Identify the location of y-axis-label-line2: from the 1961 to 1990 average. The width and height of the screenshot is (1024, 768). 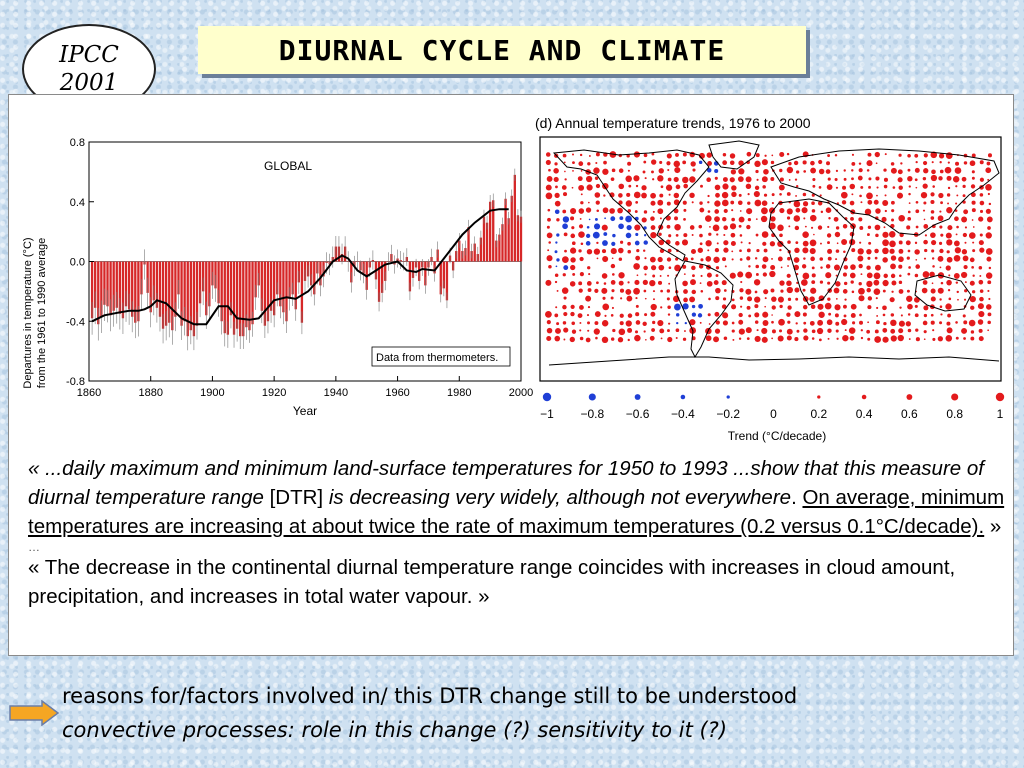
(42, 313).